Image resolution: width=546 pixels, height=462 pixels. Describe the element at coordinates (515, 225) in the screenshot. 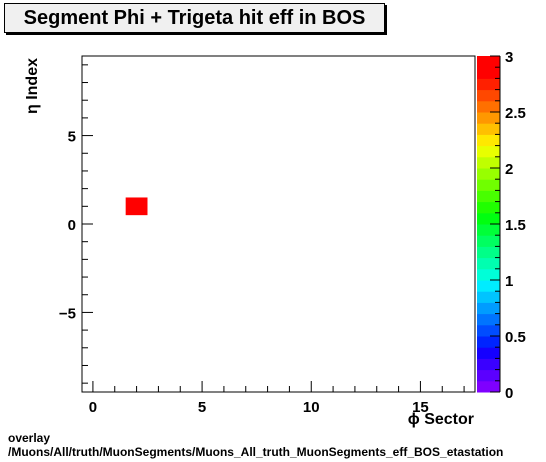

I see `colorbar-tick-label: 1.5` at that location.